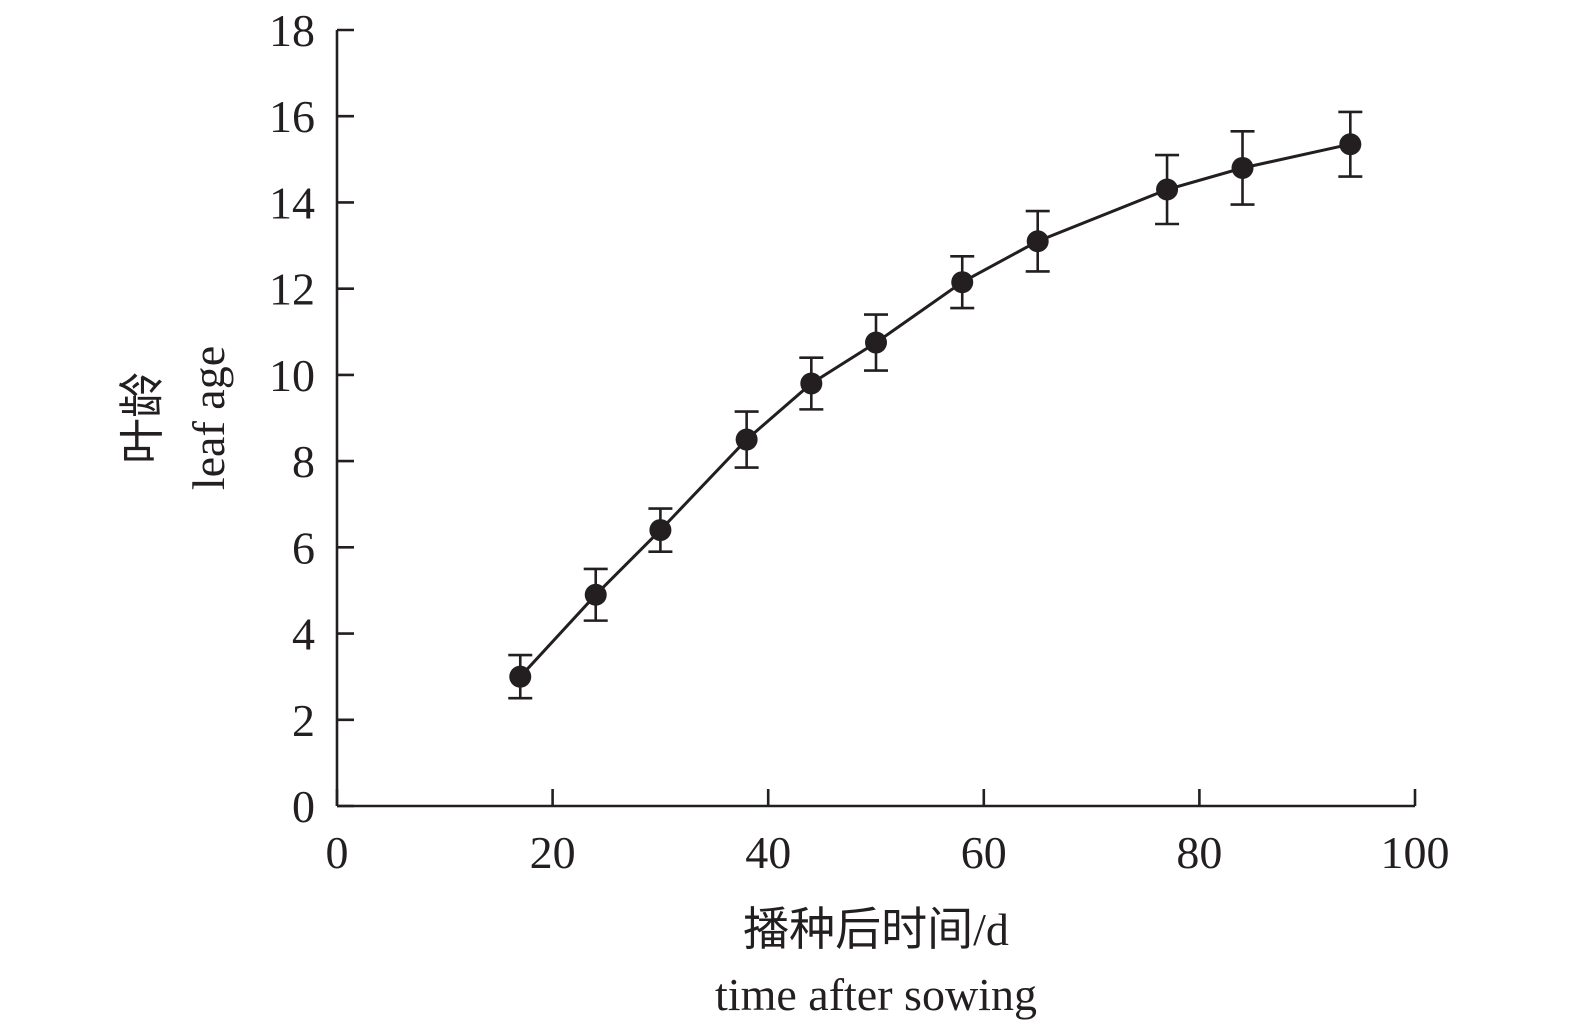 This screenshot has width=1575, height=1034. I want to click on y-axis-title-en: leaf age, so click(208, 418).